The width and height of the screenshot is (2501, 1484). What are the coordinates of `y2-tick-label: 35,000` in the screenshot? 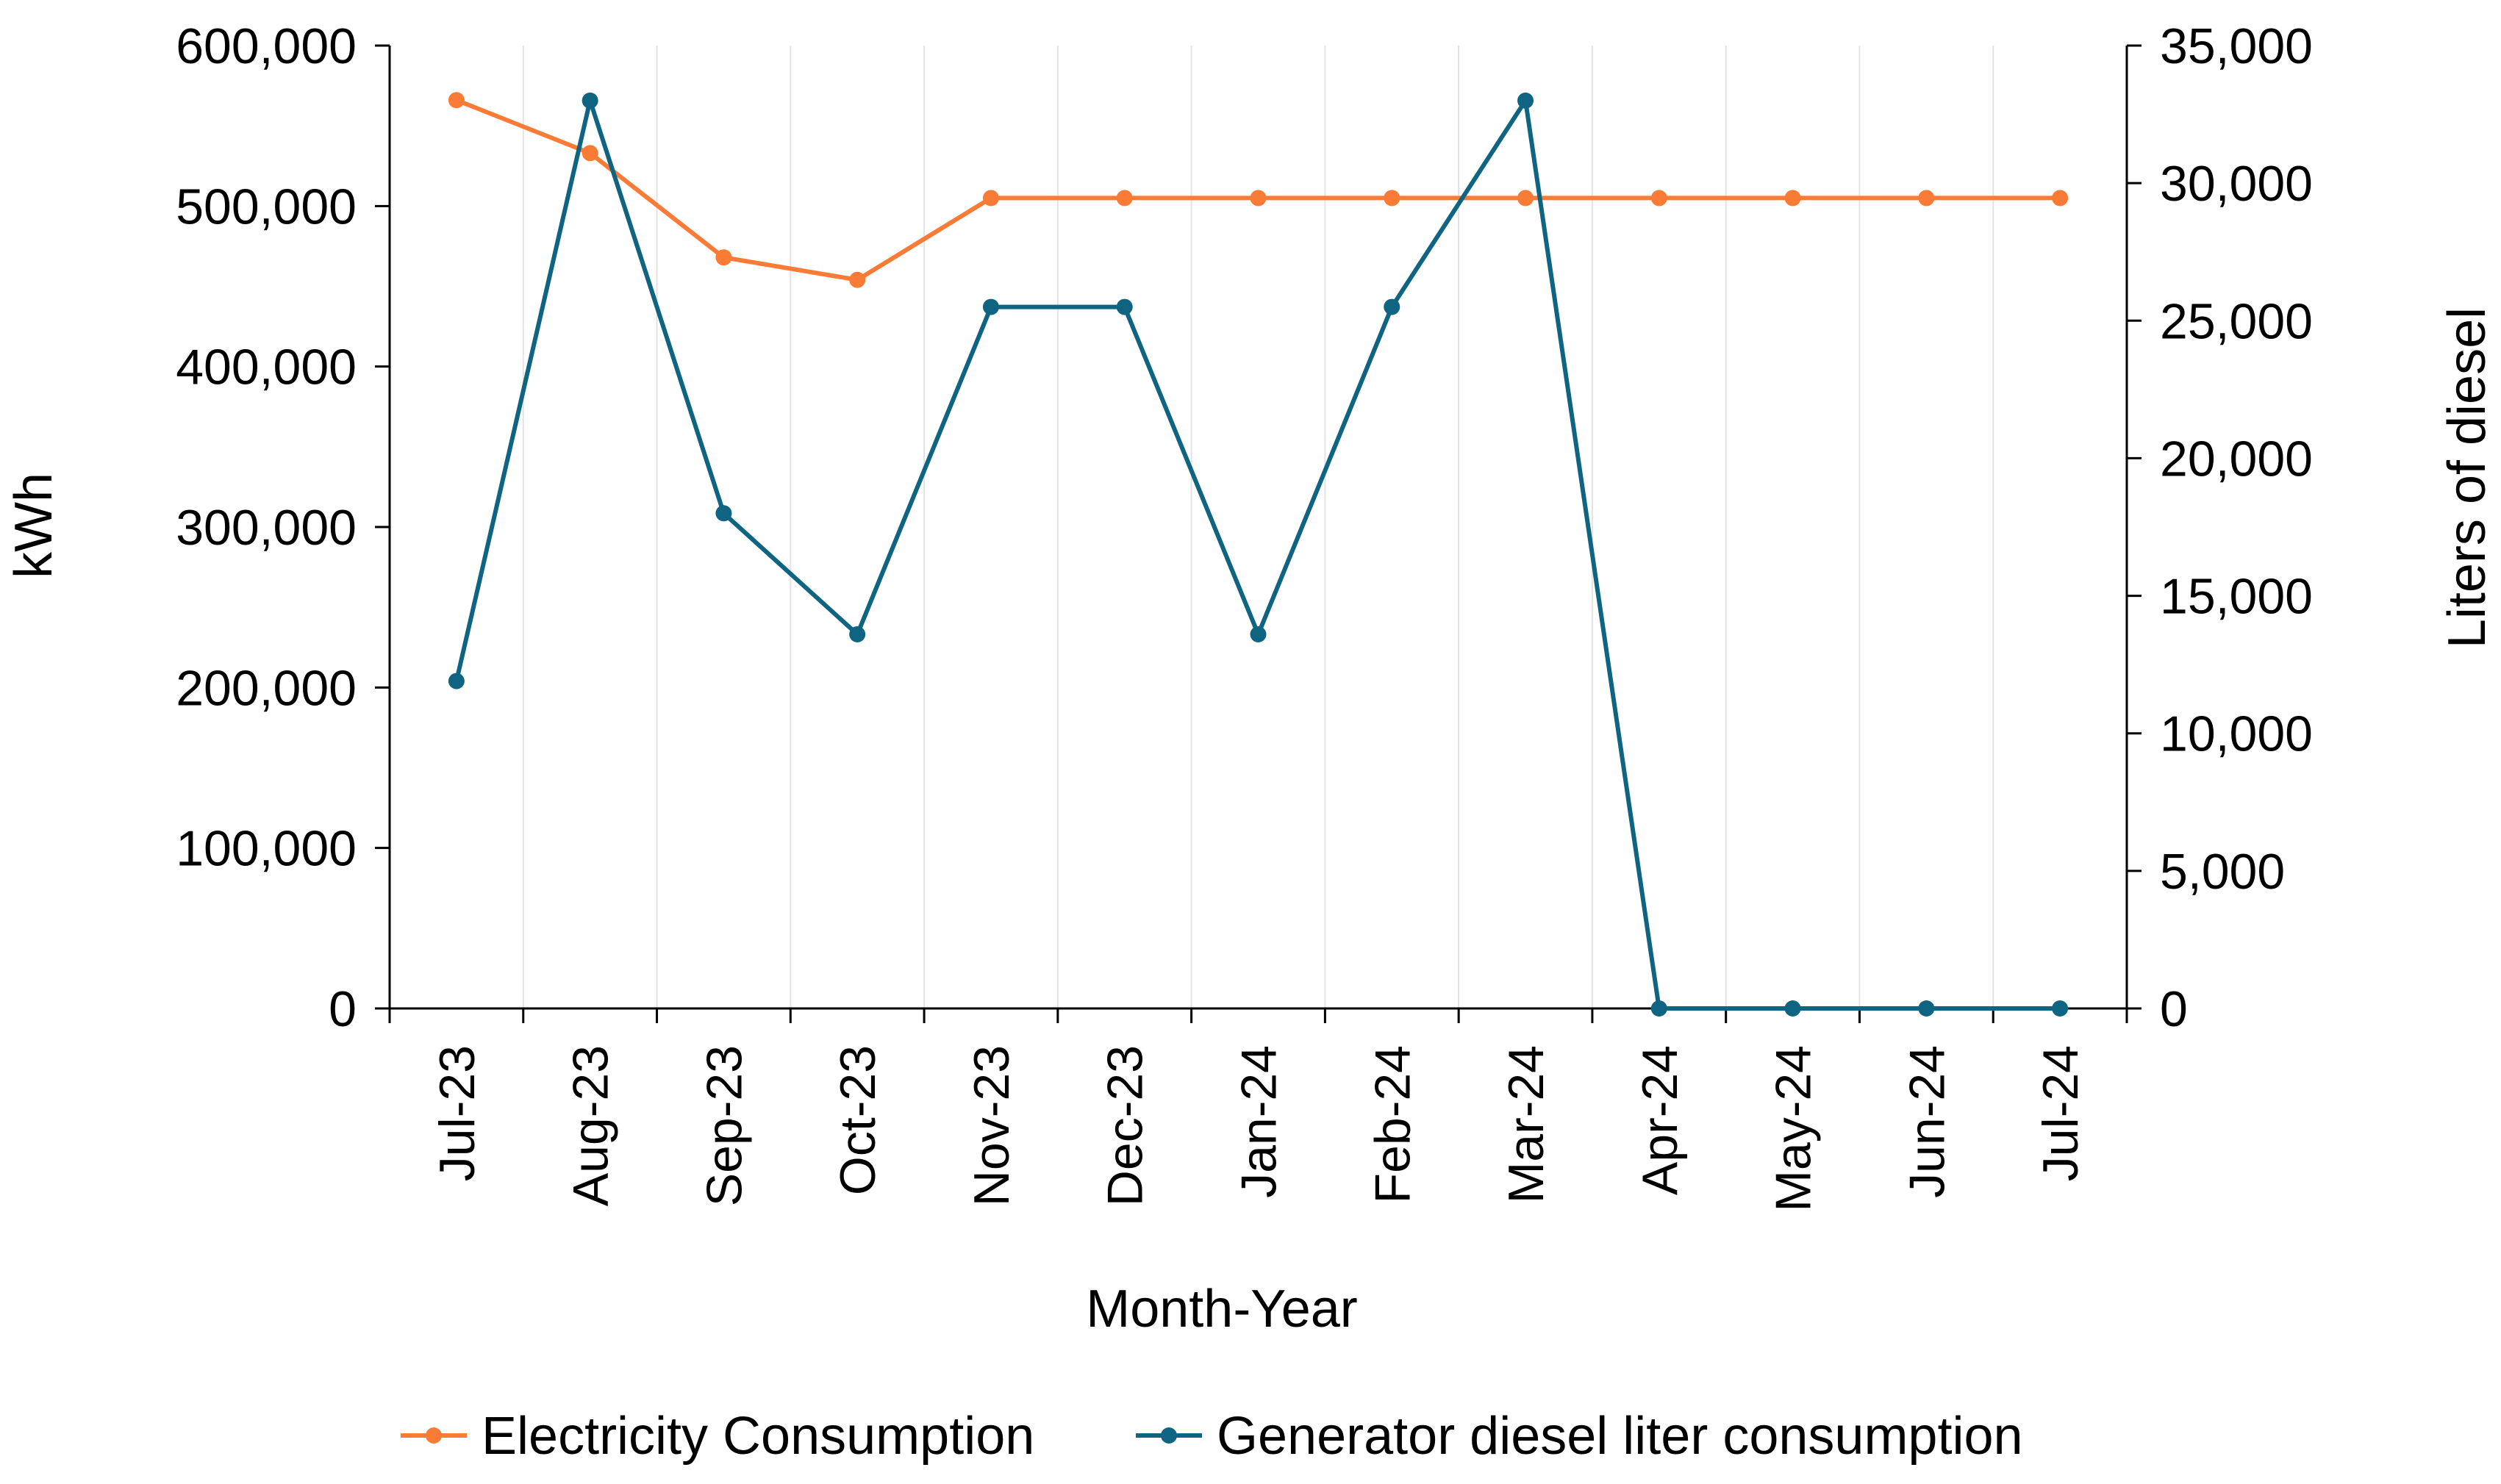 It's located at (2236, 46).